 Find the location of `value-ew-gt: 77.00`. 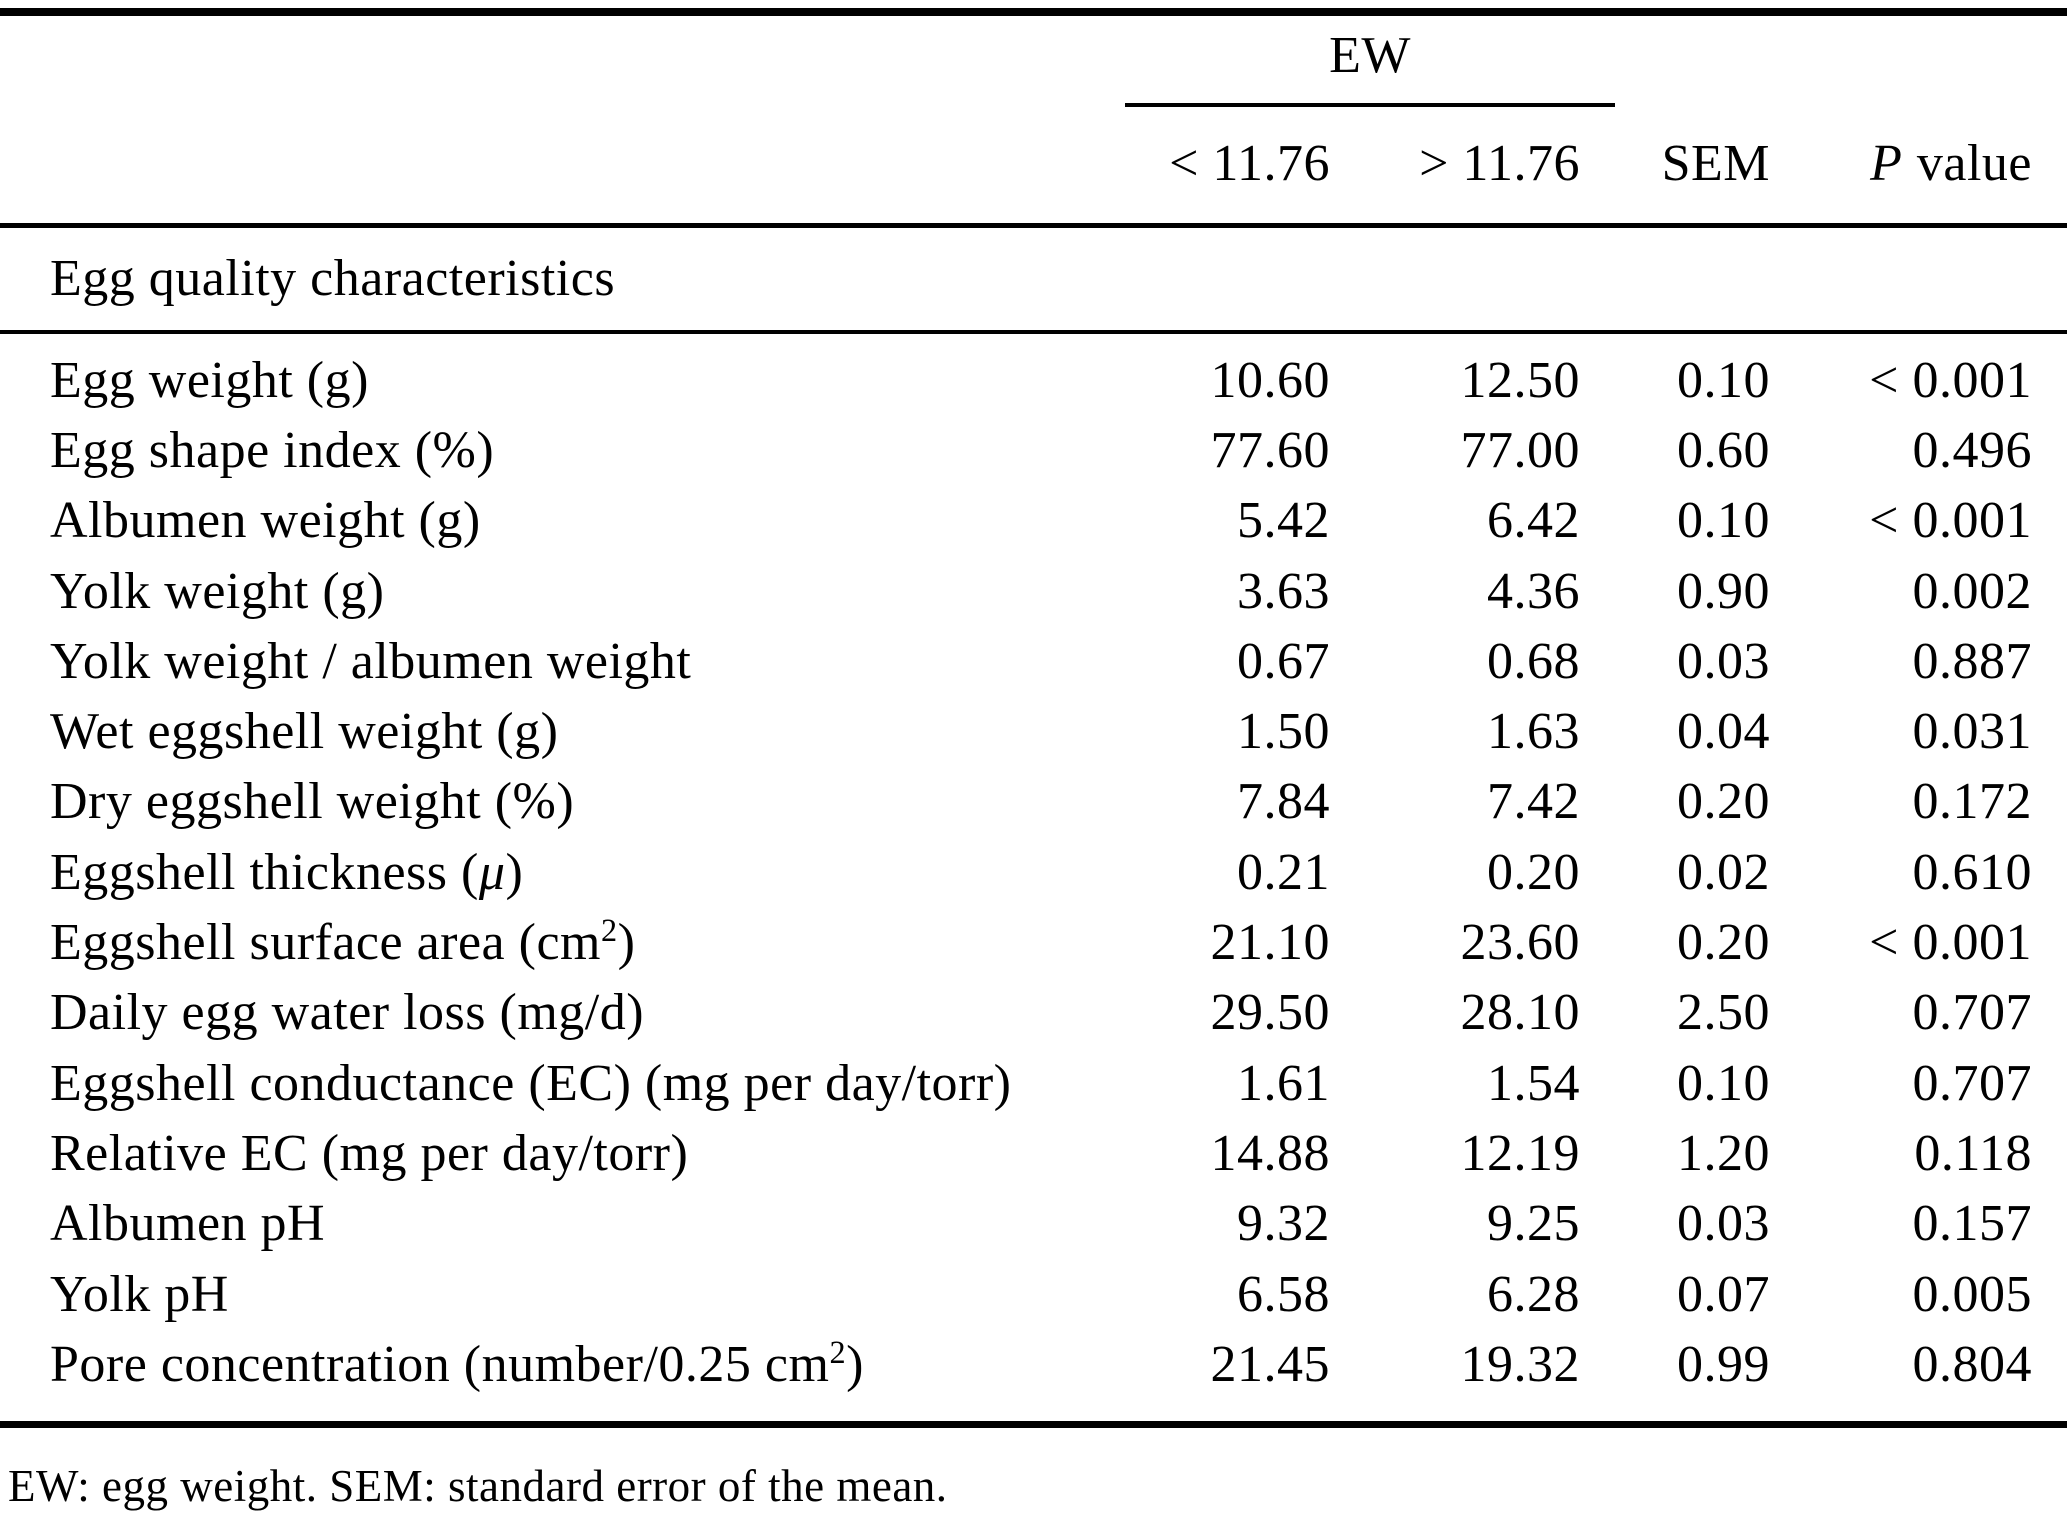

value-ew-gt: 77.00 is located at coordinates (1520, 450).